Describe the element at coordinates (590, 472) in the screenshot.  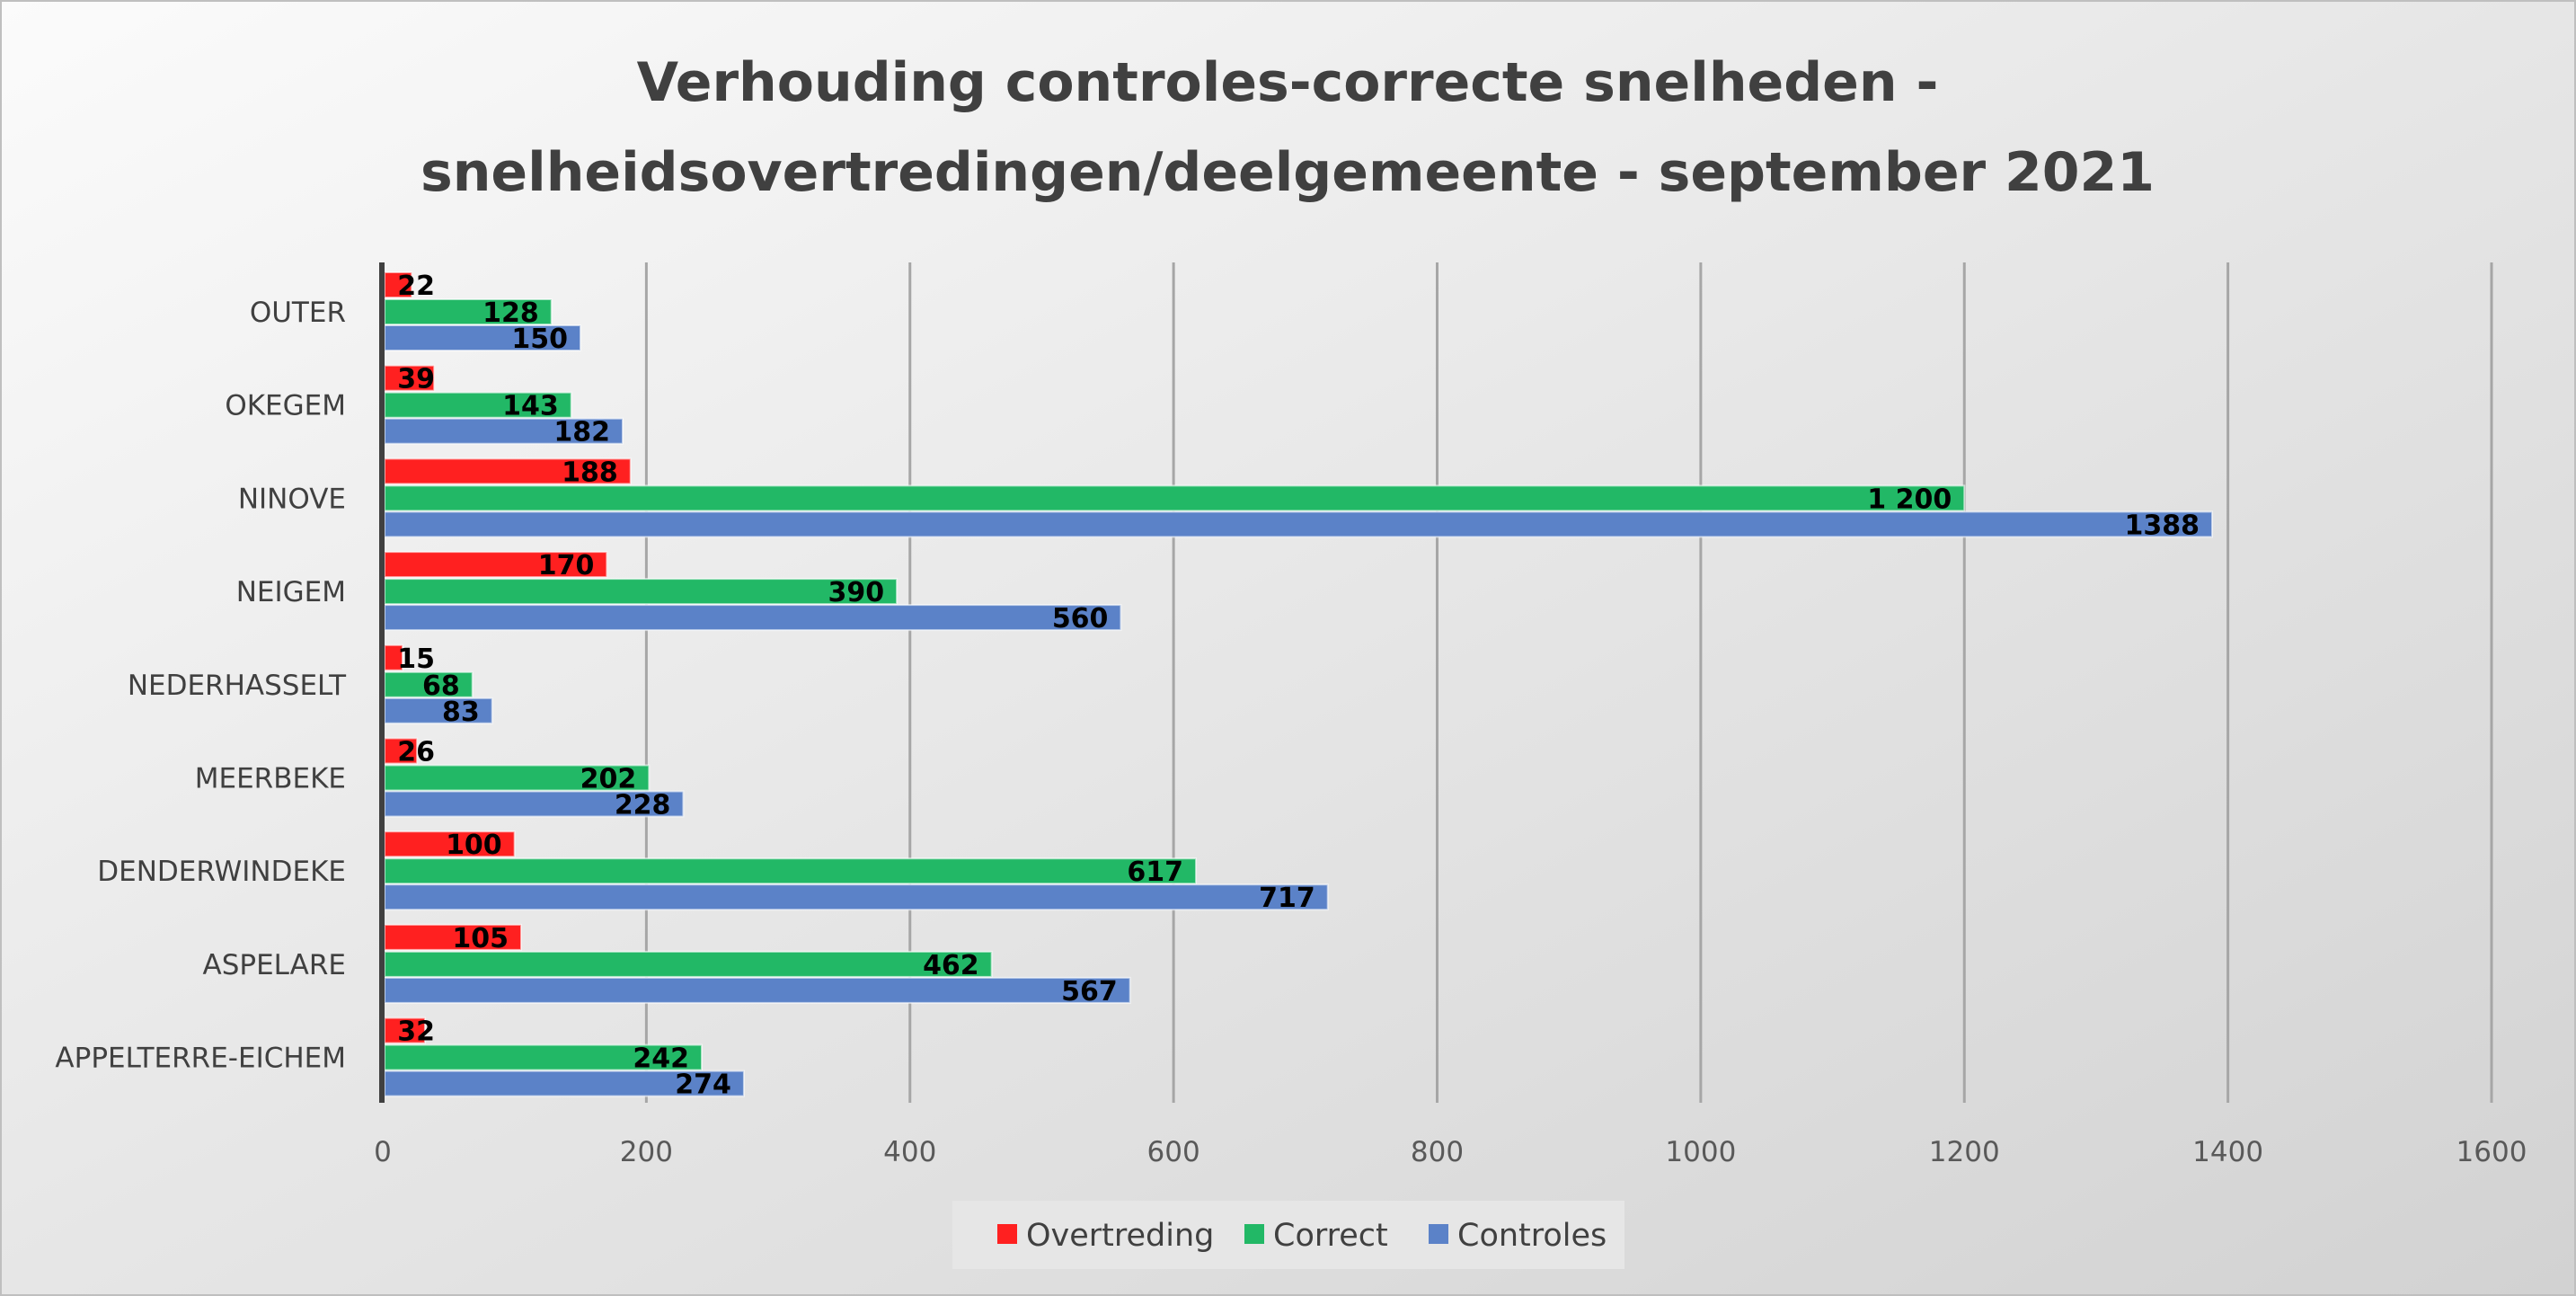
I see `data-label: 188` at that location.